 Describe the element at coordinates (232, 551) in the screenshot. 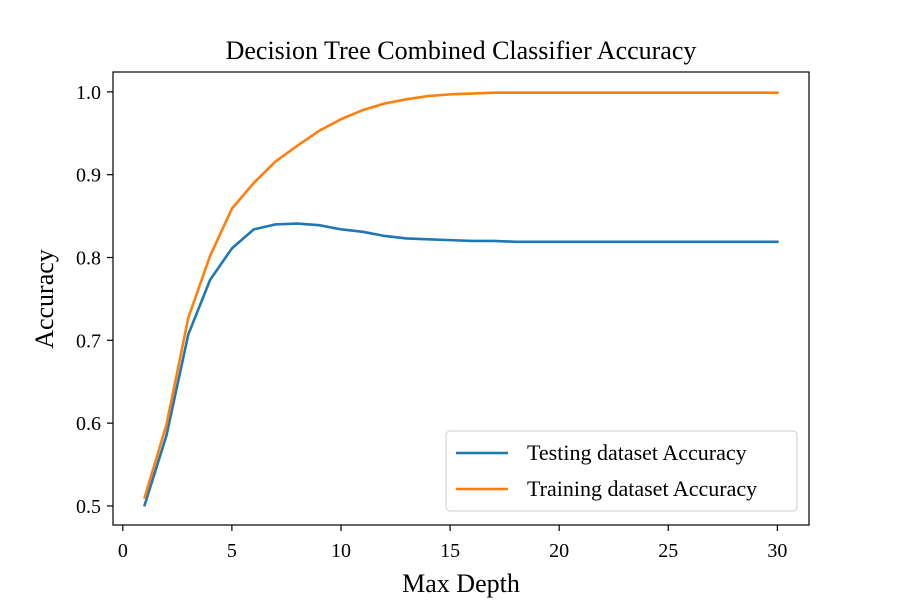

I see `x-tick-label: 5` at that location.